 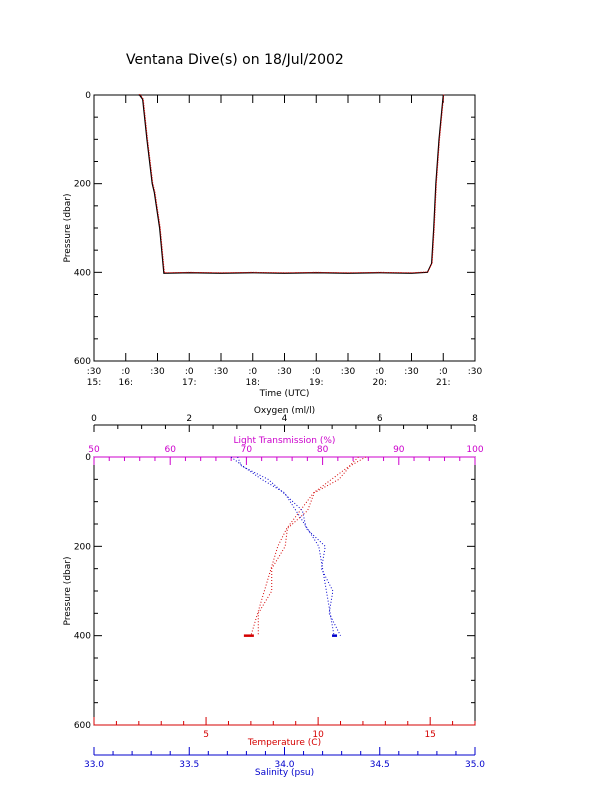 I want to click on plot2-y-axis-label: Pressure (dbar), so click(x=68, y=591).